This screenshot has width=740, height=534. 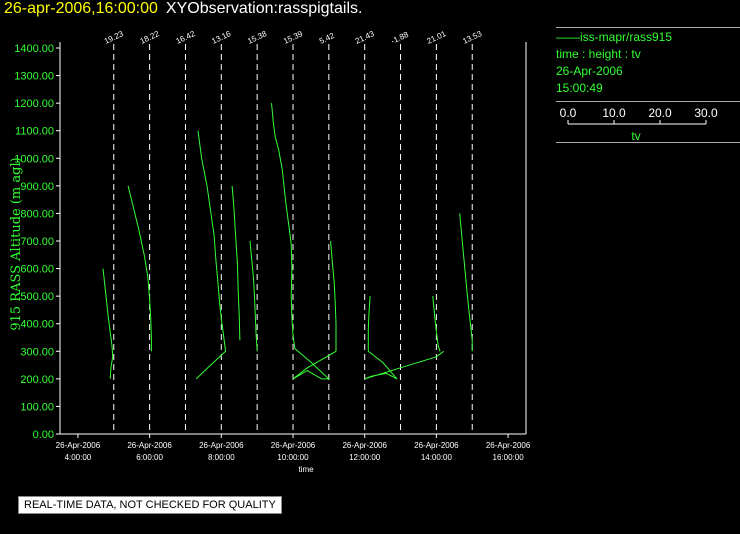 What do you see at coordinates (114, 37) in the screenshot?
I see `profile-label: 19.23` at bounding box center [114, 37].